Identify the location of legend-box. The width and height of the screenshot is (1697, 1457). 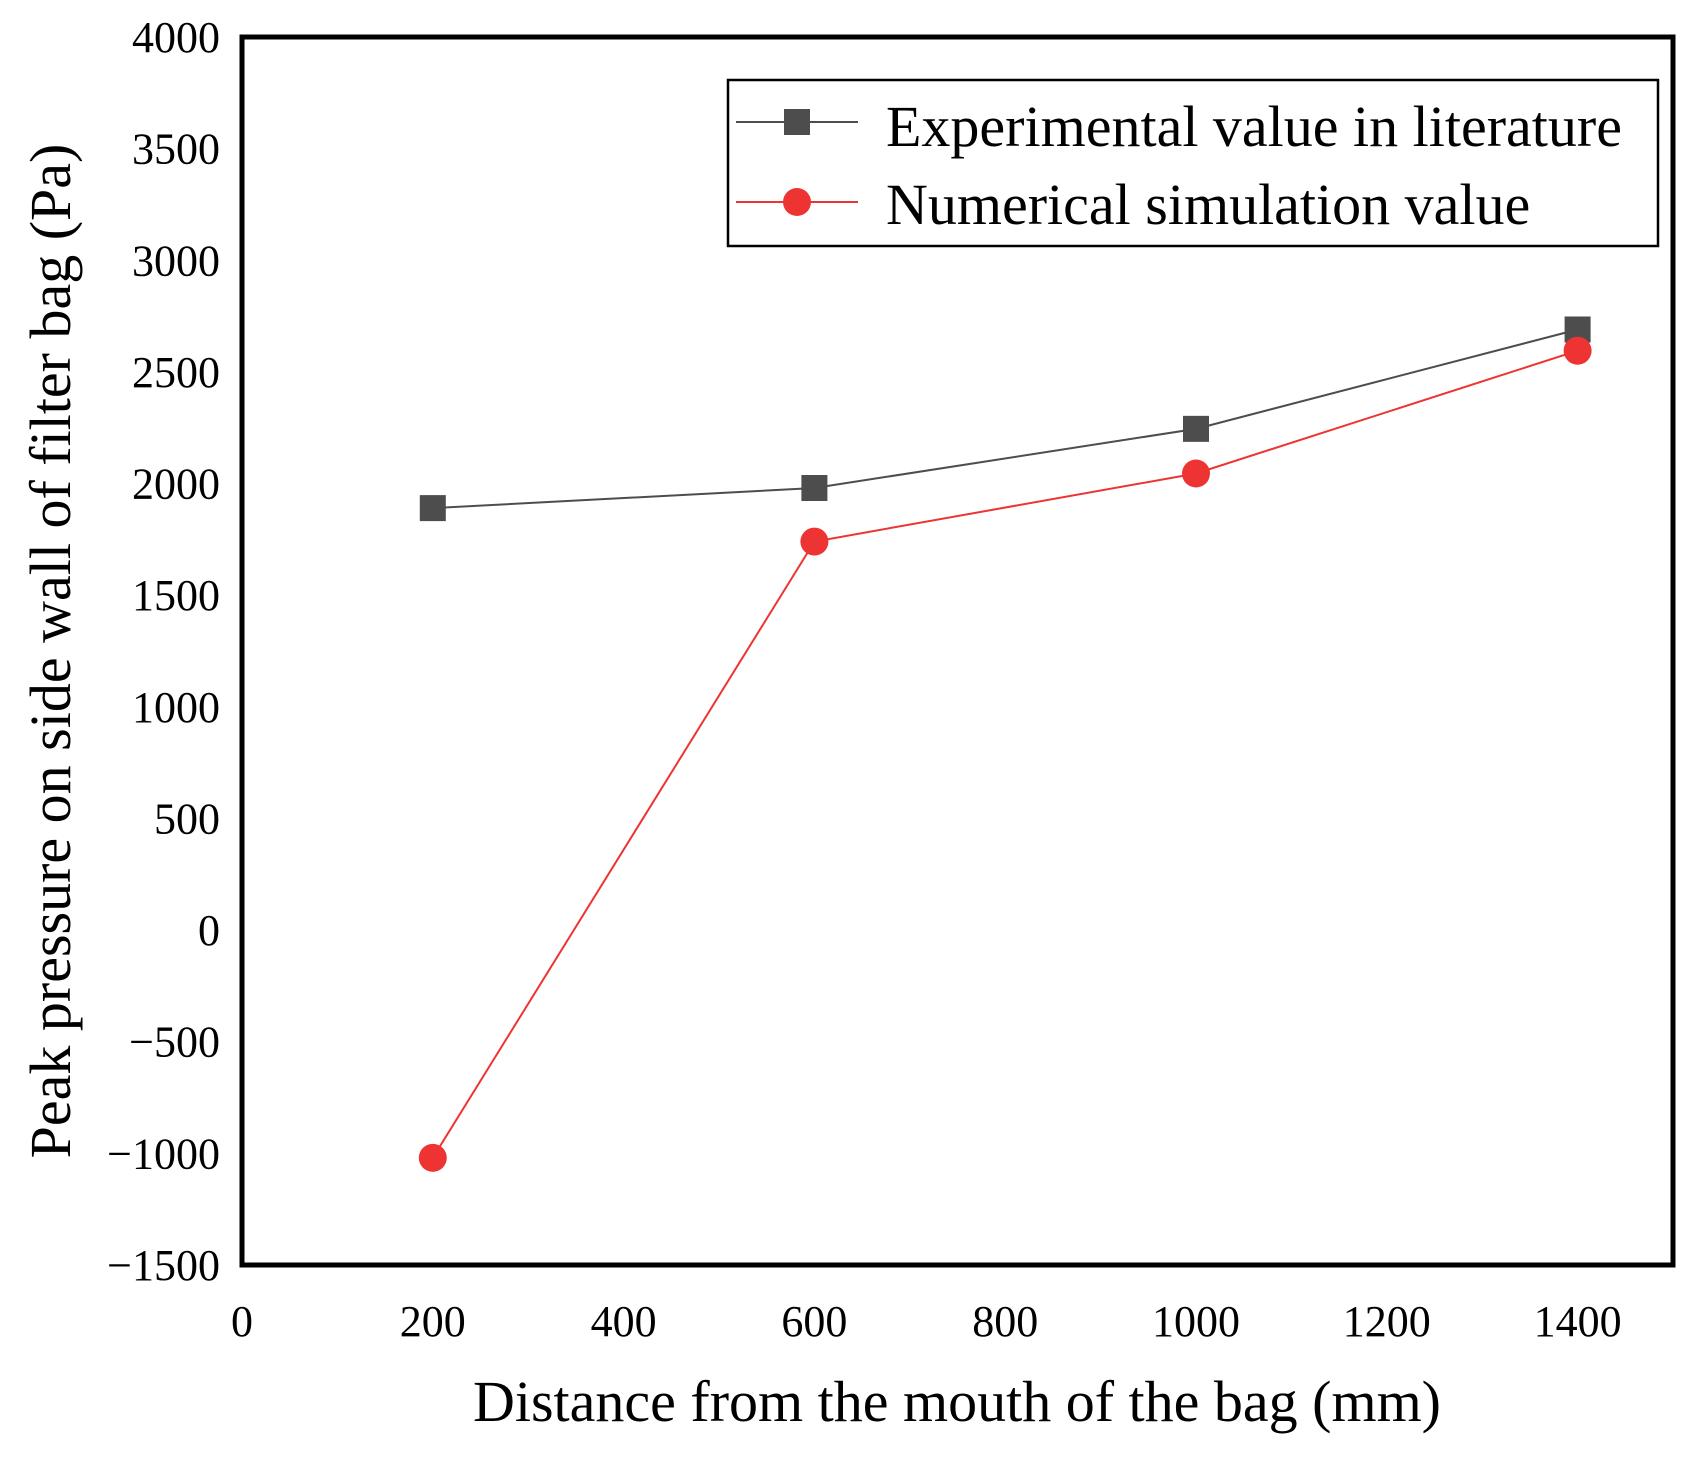
(1193, 163).